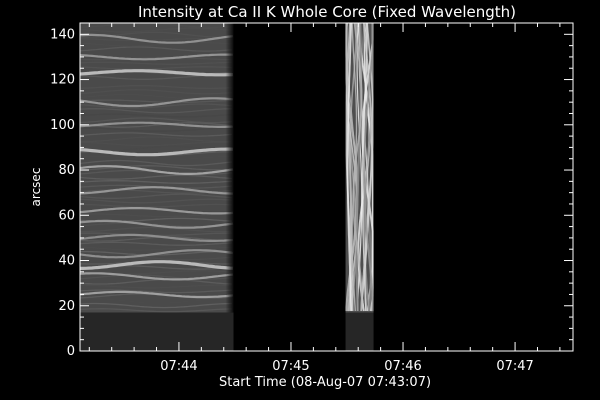  Describe the element at coordinates (71, 351) in the screenshot. I see `y-tick-label: 0` at that location.